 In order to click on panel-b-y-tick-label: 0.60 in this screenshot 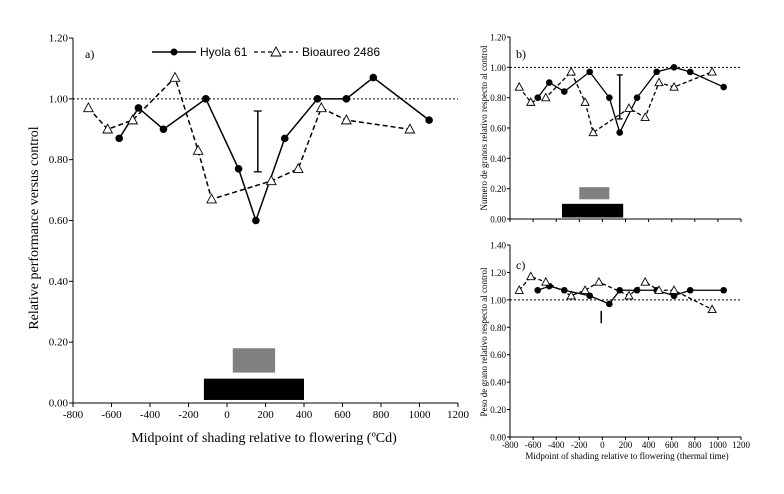, I will do `click(498, 129)`.